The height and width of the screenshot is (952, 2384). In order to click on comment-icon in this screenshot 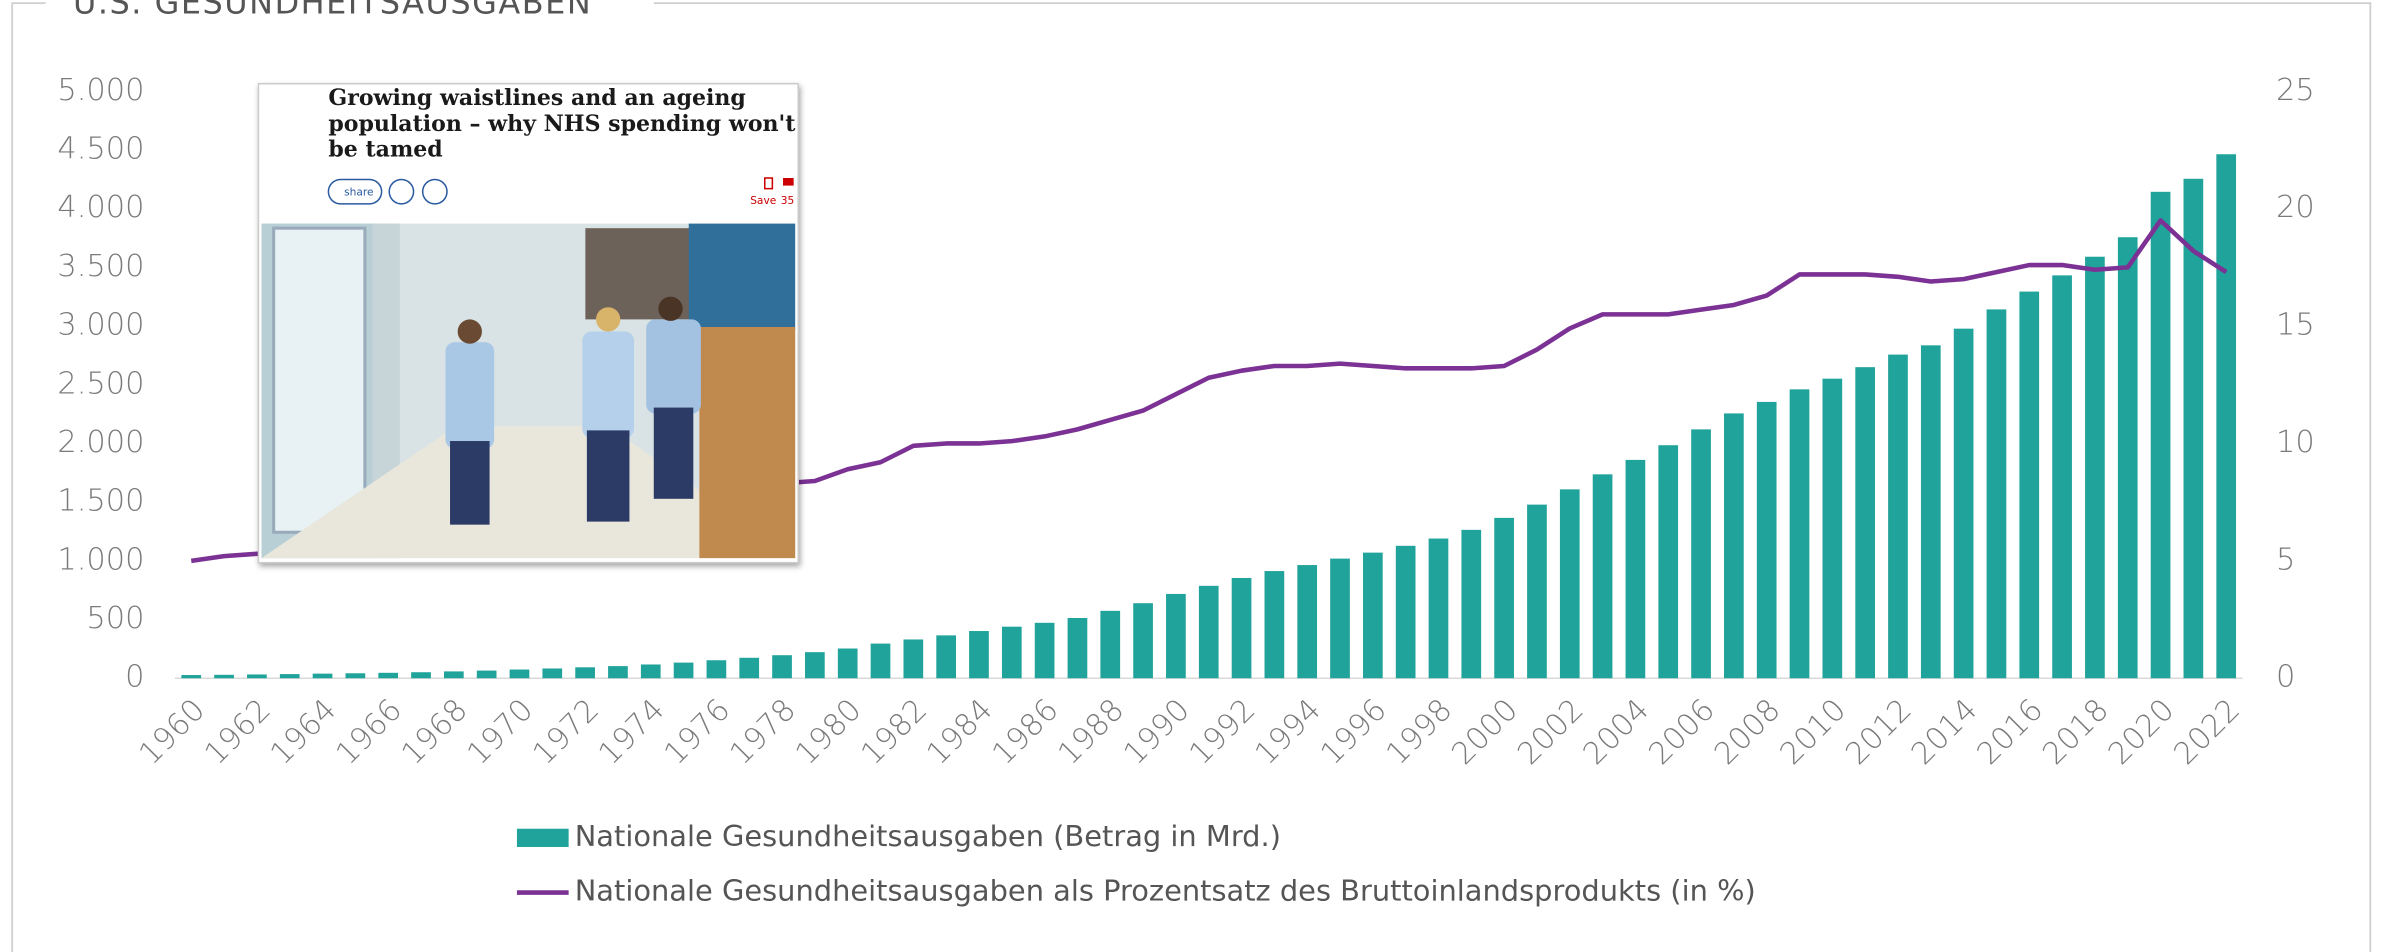, I will do `click(788, 182)`.